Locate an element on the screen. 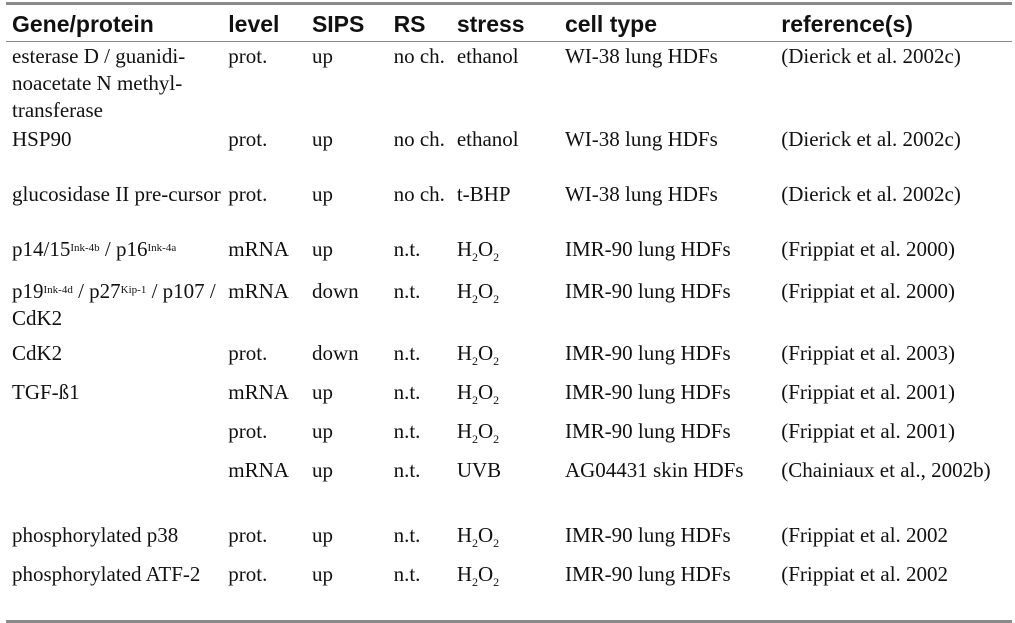 The height and width of the screenshot is (623, 1015). header-rule is located at coordinates (509, 41).